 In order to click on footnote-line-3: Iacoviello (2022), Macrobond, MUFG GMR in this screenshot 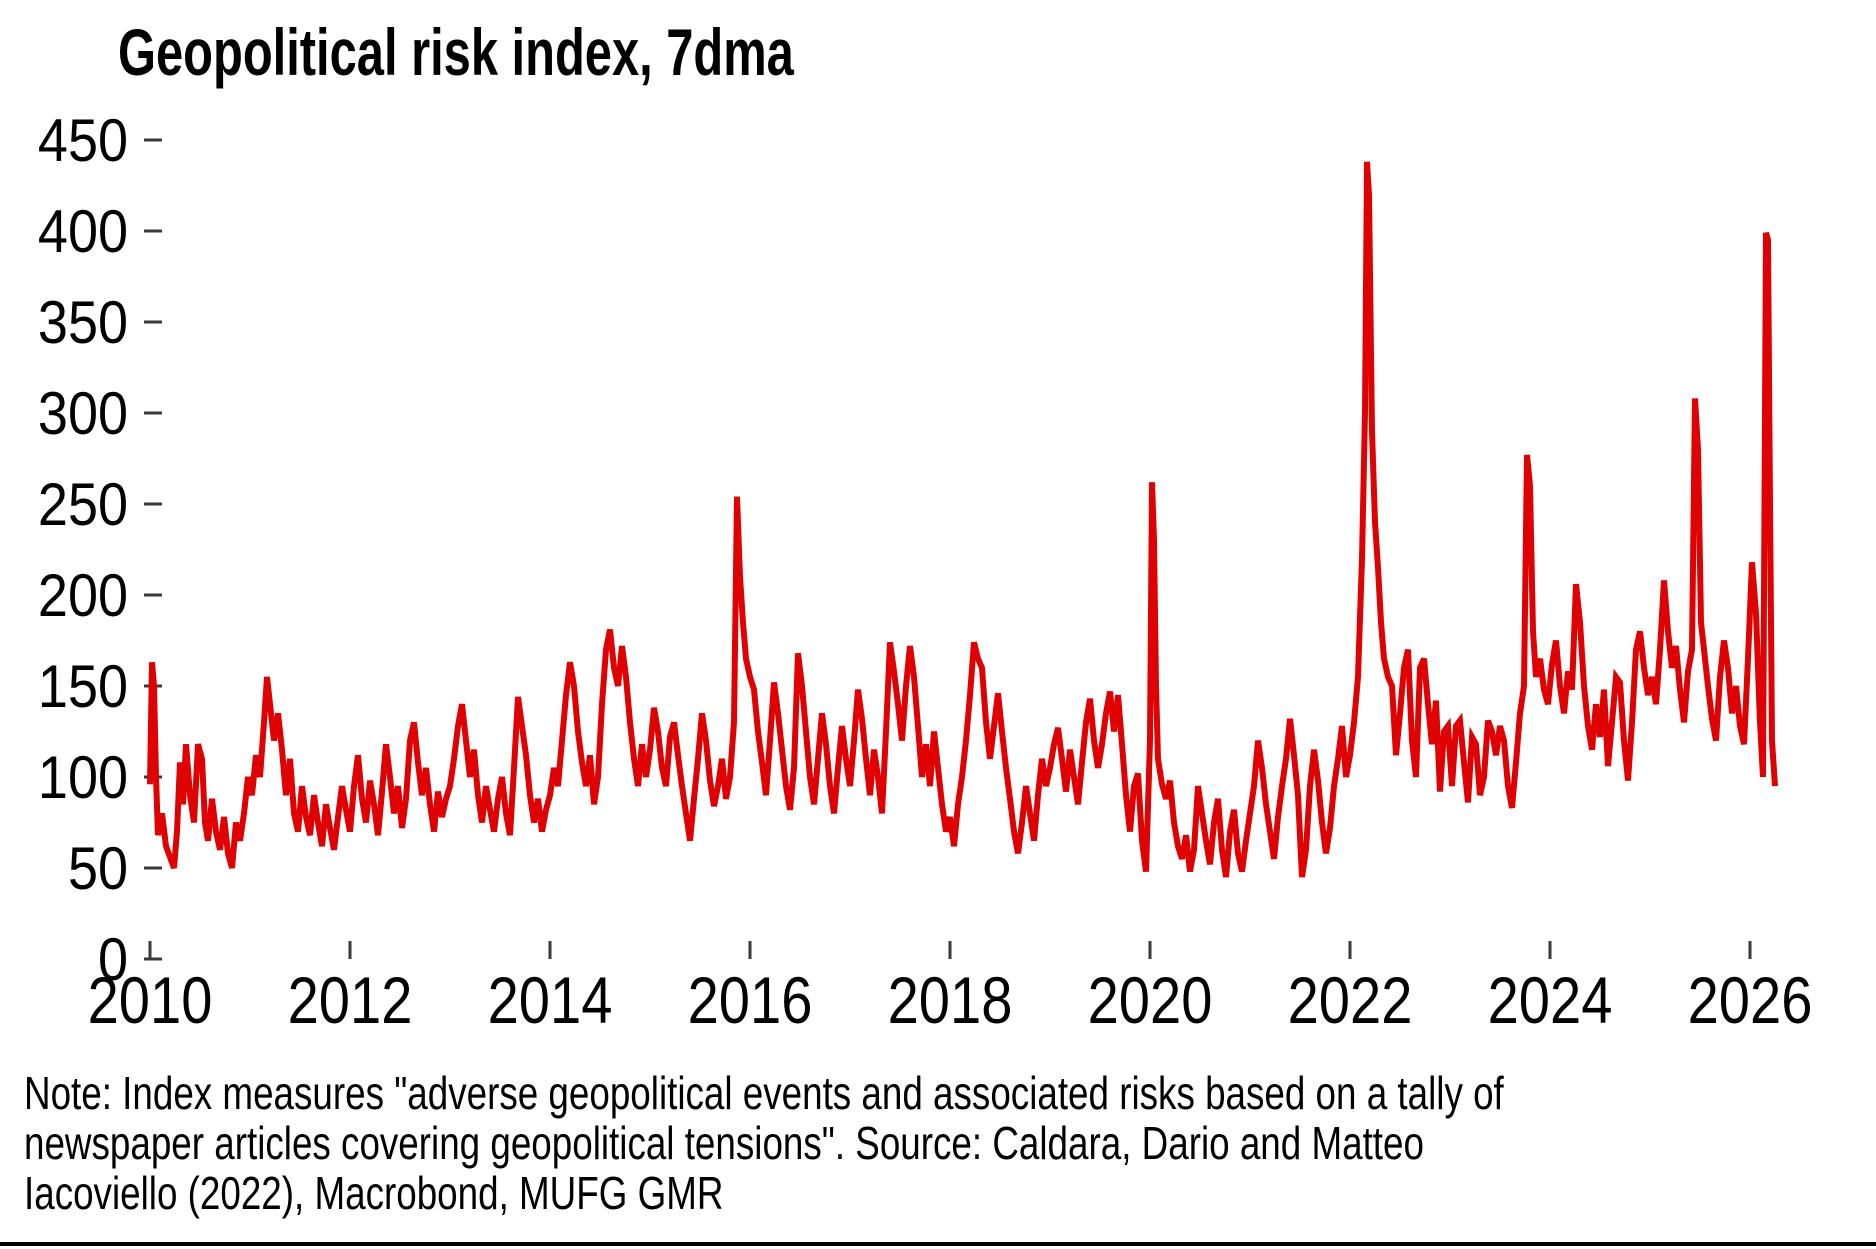, I will do `click(374, 1193)`.